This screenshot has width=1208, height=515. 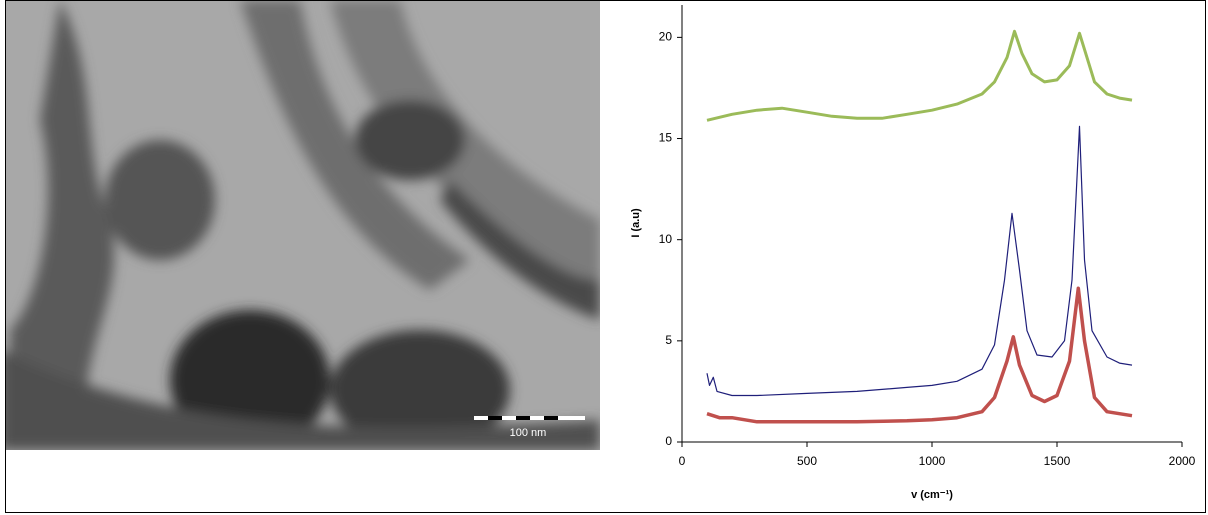 What do you see at coordinates (1182, 461) in the screenshot?
I see `x-tick-label: 2000` at bounding box center [1182, 461].